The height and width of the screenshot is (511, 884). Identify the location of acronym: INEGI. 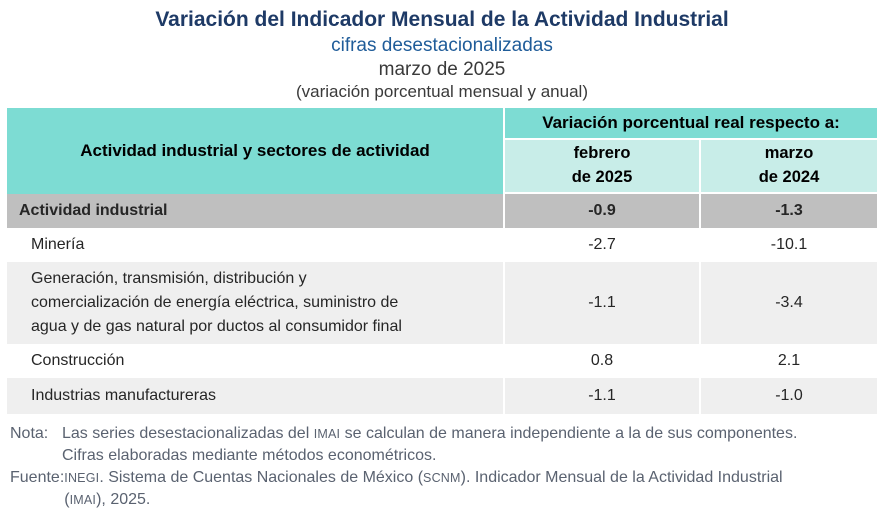
(82, 477).